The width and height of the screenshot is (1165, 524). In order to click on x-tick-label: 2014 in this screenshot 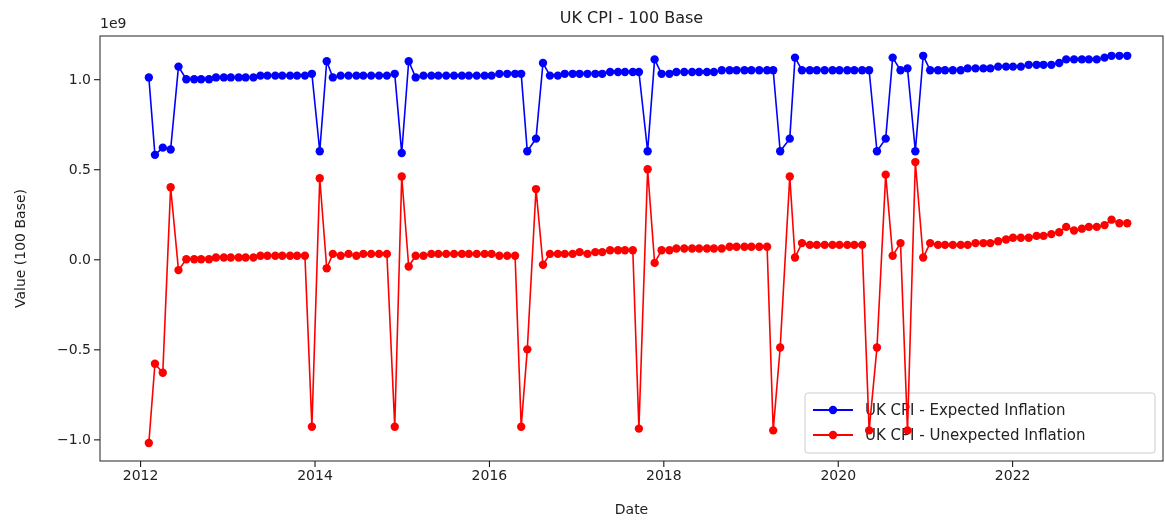, I will do `click(315, 474)`.